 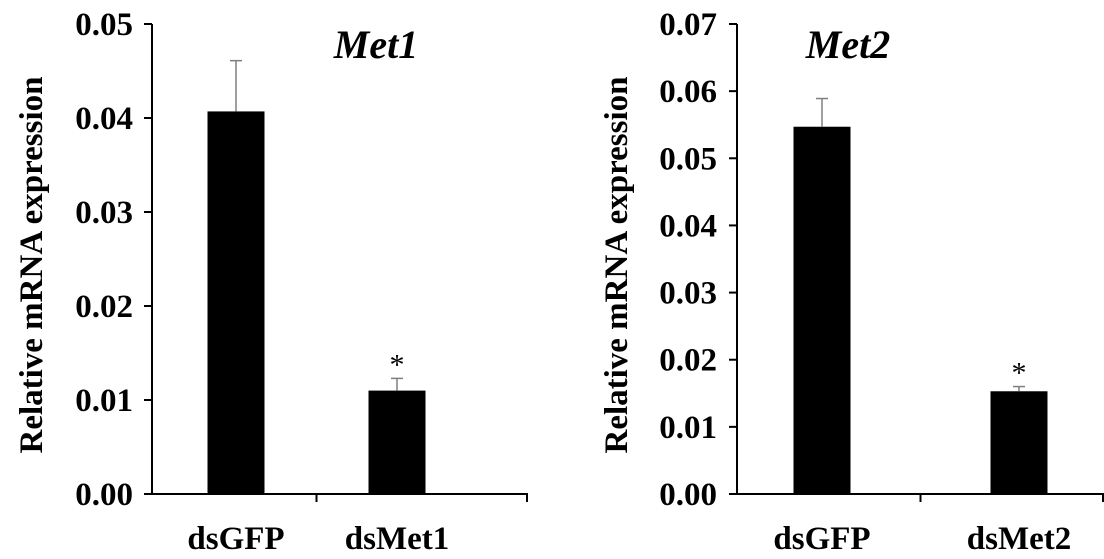 I want to click on category-label: dsMet2, so click(x=1019, y=539).